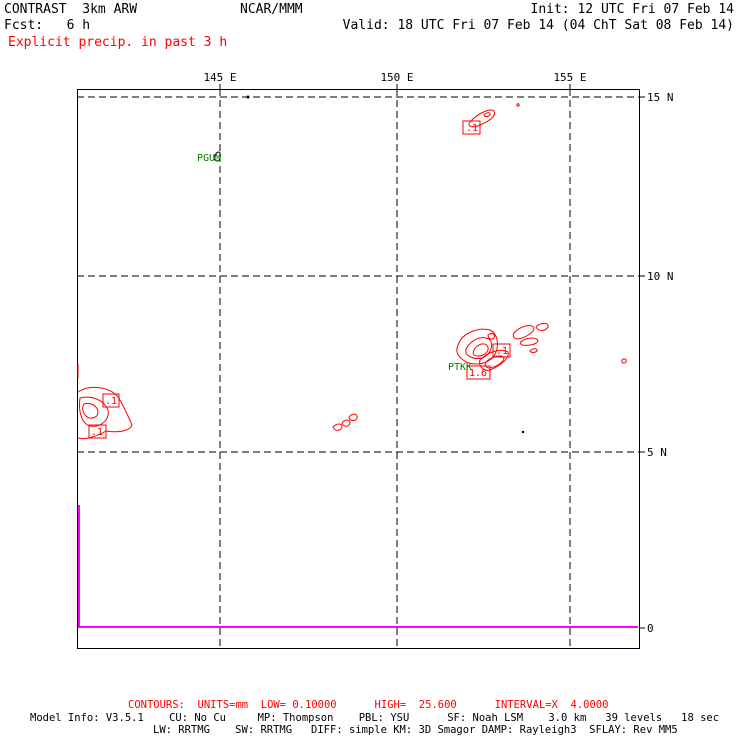 This screenshot has height=740, width=740. I want to click on contour-west, so click(105, 413).